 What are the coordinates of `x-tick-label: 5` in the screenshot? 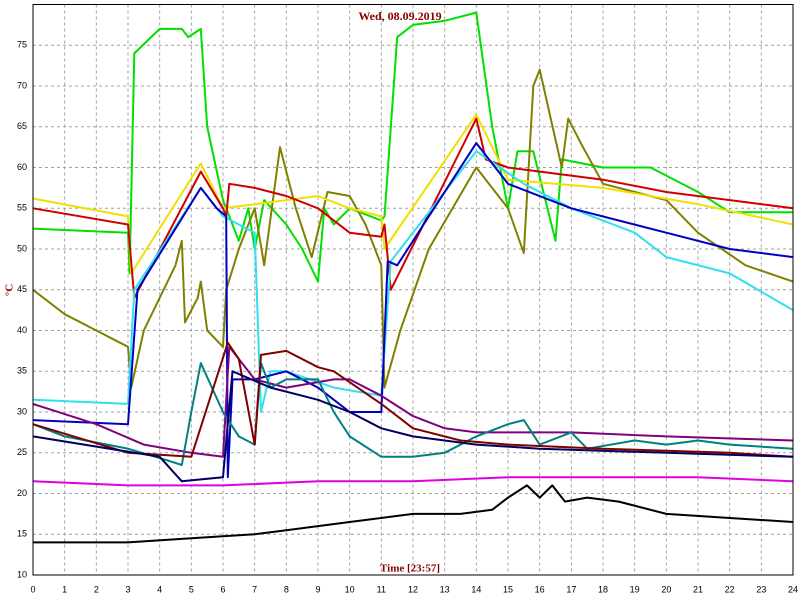 It's located at (191, 589).